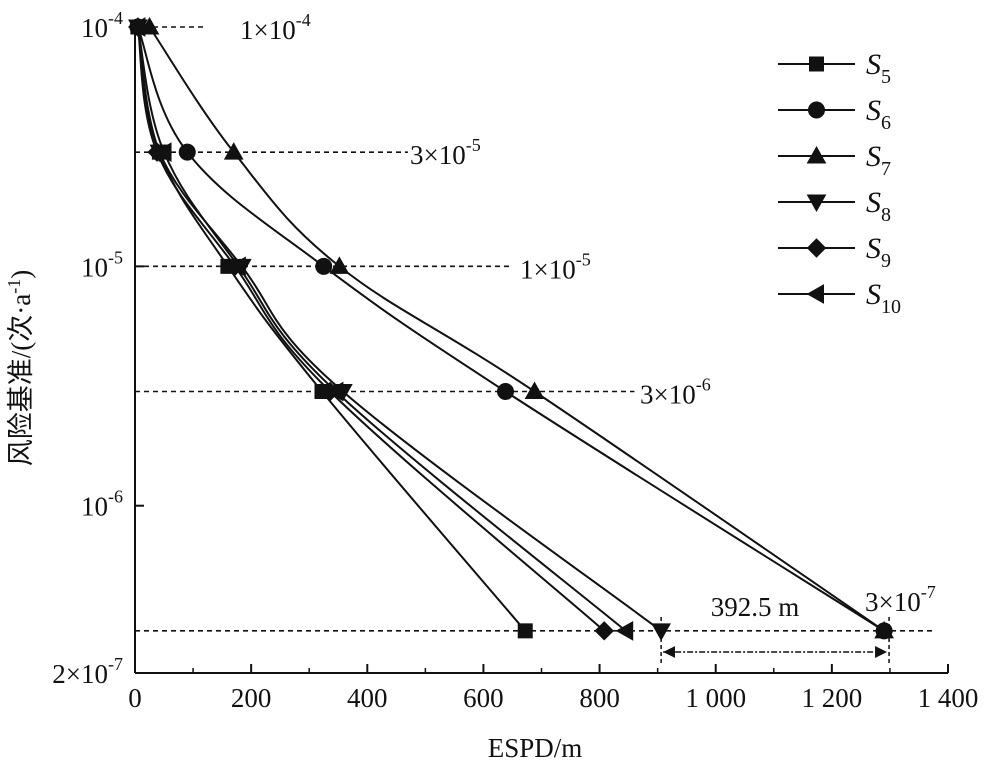 The image size is (1000, 773). I want to click on x-tick-label: 600, so click(483, 698).